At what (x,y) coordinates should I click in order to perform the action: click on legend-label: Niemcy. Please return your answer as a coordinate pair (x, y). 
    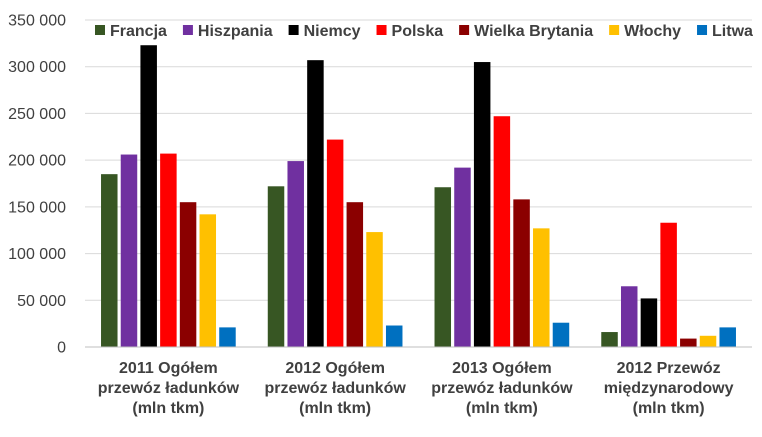
    Looking at the image, I should click on (332, 31).